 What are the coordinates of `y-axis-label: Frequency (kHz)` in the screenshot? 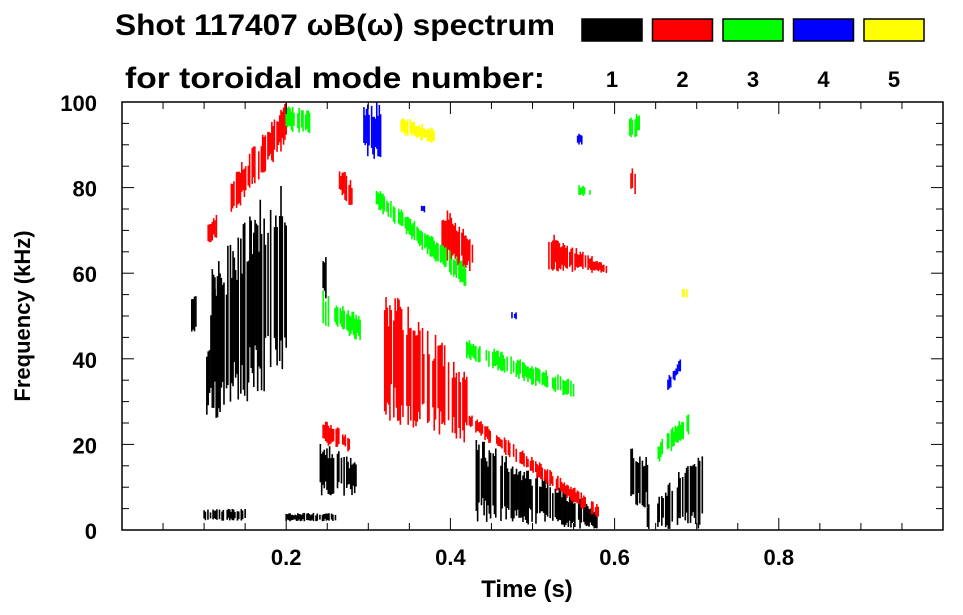 It's located at (22, 315).